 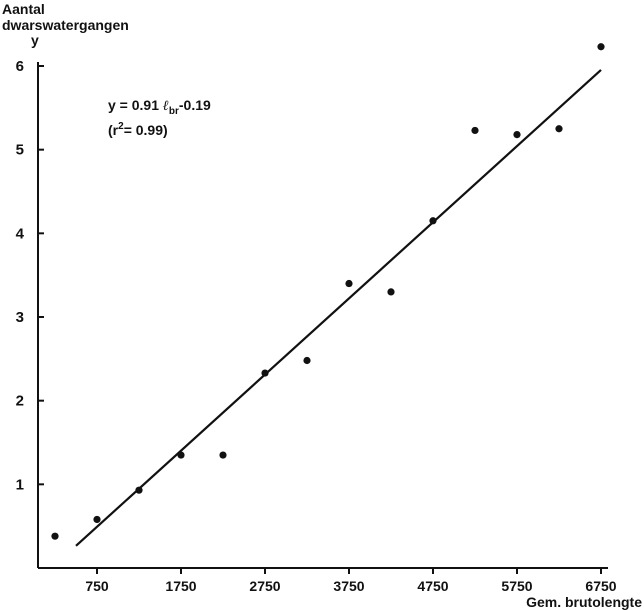 What do you see at coordinates (348, 586) in the screenshot?
I see `x-tick-label: 3750` at bounding box center [348, 586].